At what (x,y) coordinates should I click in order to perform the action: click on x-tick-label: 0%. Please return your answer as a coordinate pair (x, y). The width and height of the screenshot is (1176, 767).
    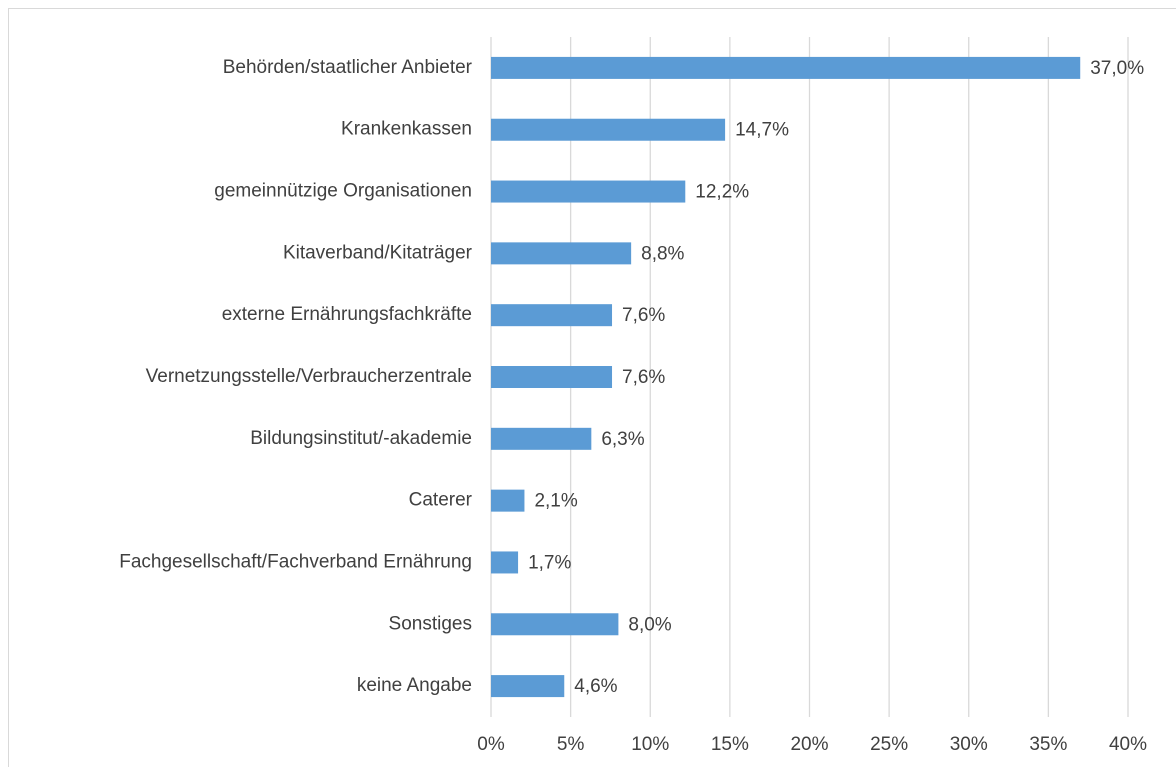
    Looking at the image, I should click on (491, 744).